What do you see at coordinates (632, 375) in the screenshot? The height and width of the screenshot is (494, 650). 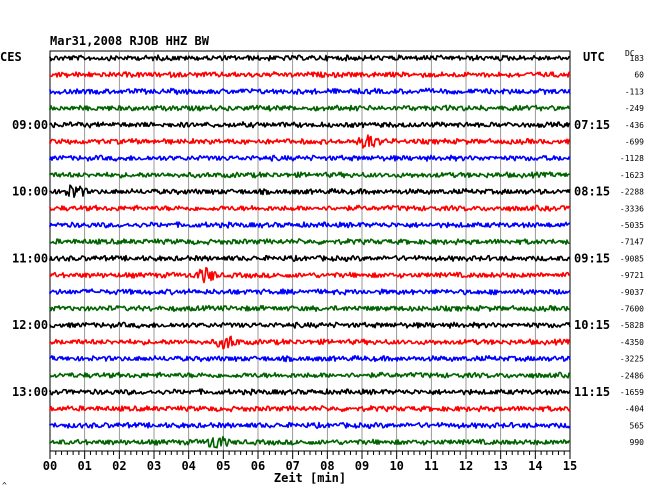 I see `dc-offset-label: -2486` at bounding box center [632, 375].